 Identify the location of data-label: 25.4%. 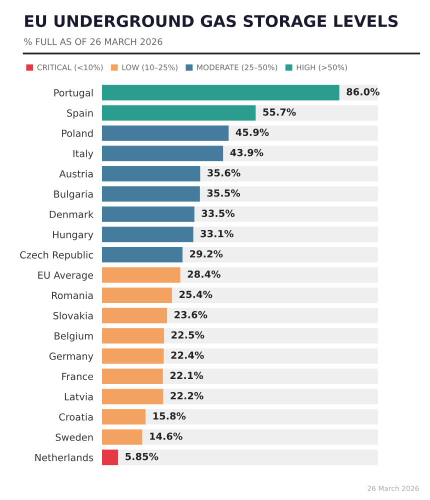
(196, 294).